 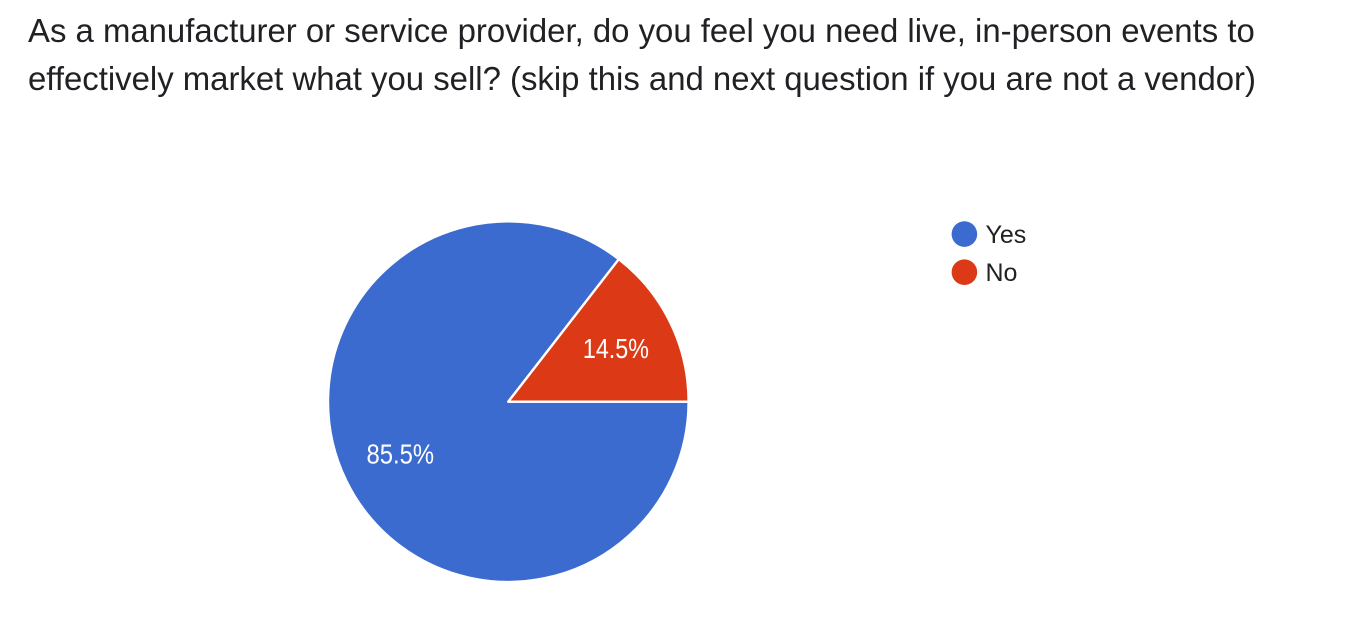 I want to click on svg-text: Yes, so click(x=1006, y=235).